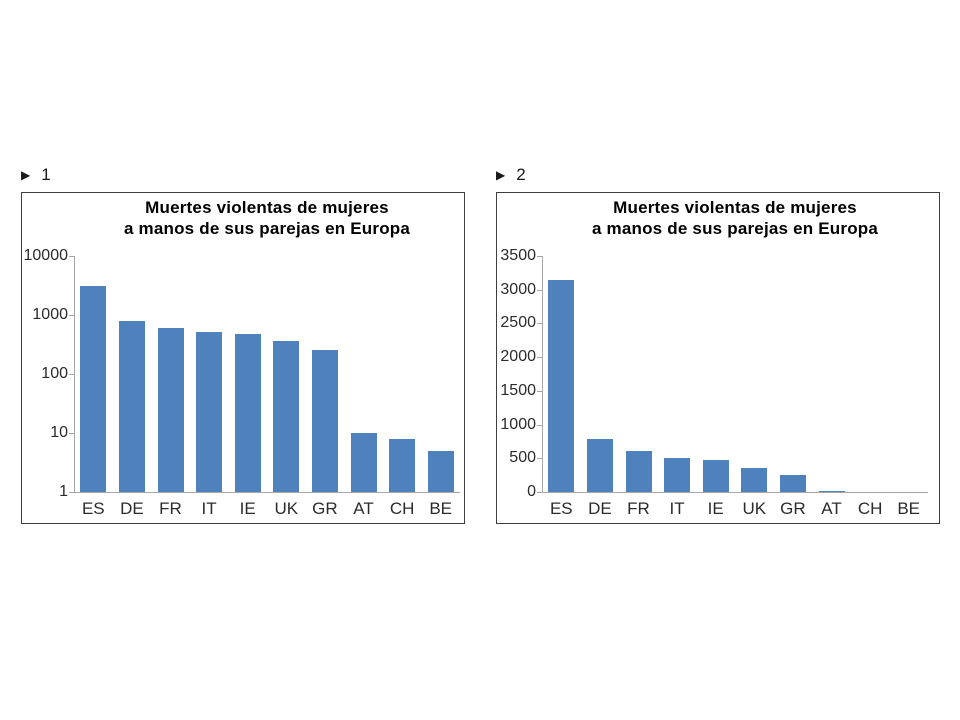 The width and height of the screenshot is (960, 720). Describe the element at coordinates (531, 491) in the screenshot. I see `y-tick-label-0: 0` at that location.